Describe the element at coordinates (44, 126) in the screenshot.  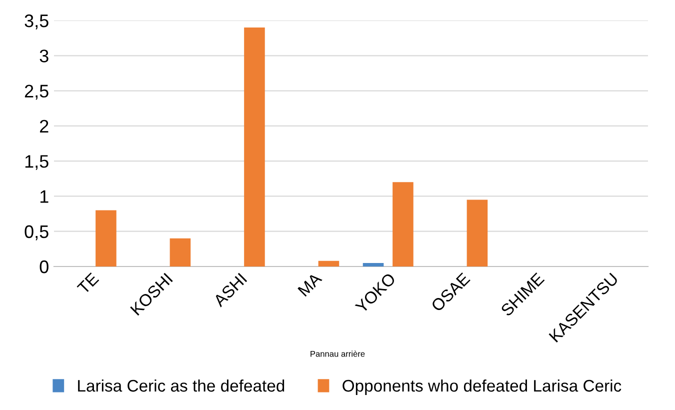
I see `y-tick-label: 2` at that location.